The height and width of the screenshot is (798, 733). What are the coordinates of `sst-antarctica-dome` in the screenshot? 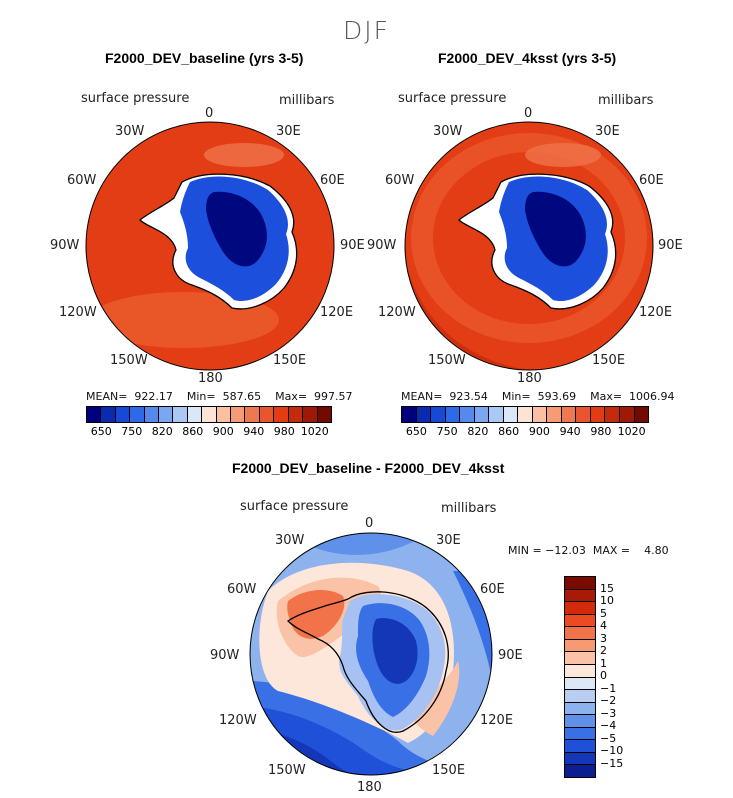 It's located at (555, 229).